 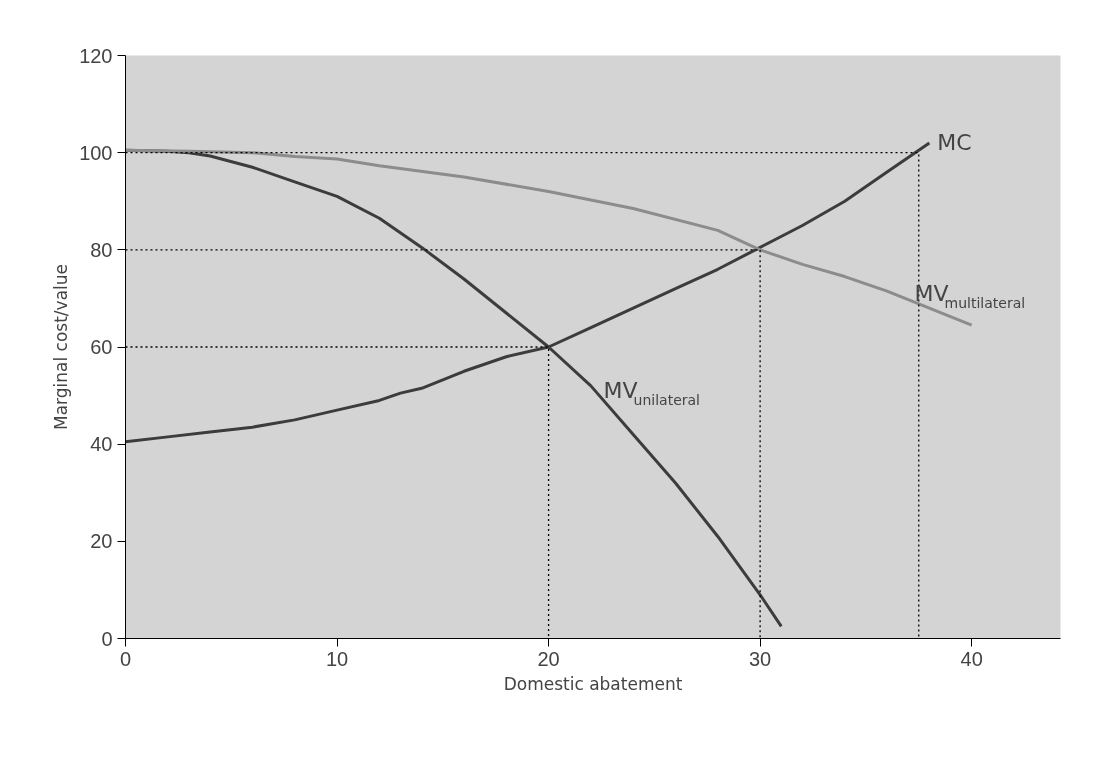 I want to click on y-tick-label: 0, so click(x=107, y=638).